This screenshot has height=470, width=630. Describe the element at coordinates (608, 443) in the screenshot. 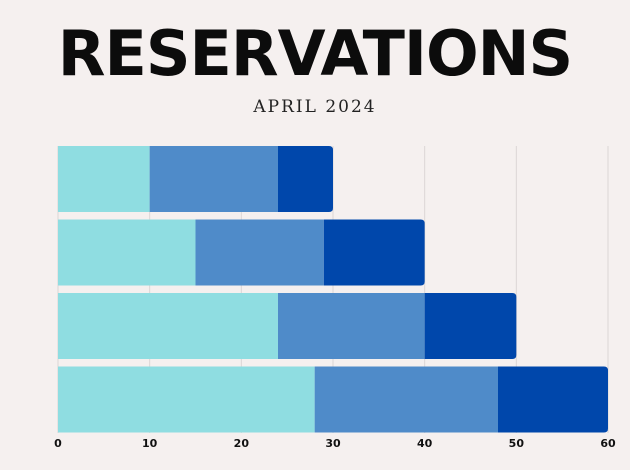

I see `x-tick-label: 60` at that location.